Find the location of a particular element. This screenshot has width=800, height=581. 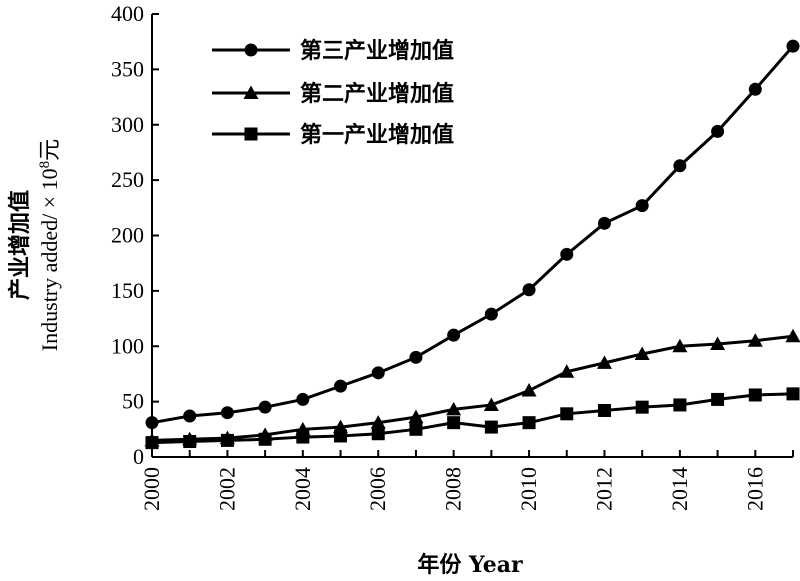

y-axis-title: 产业增加值 Industry added/ × 108元 is located at coordinates (34, 245).